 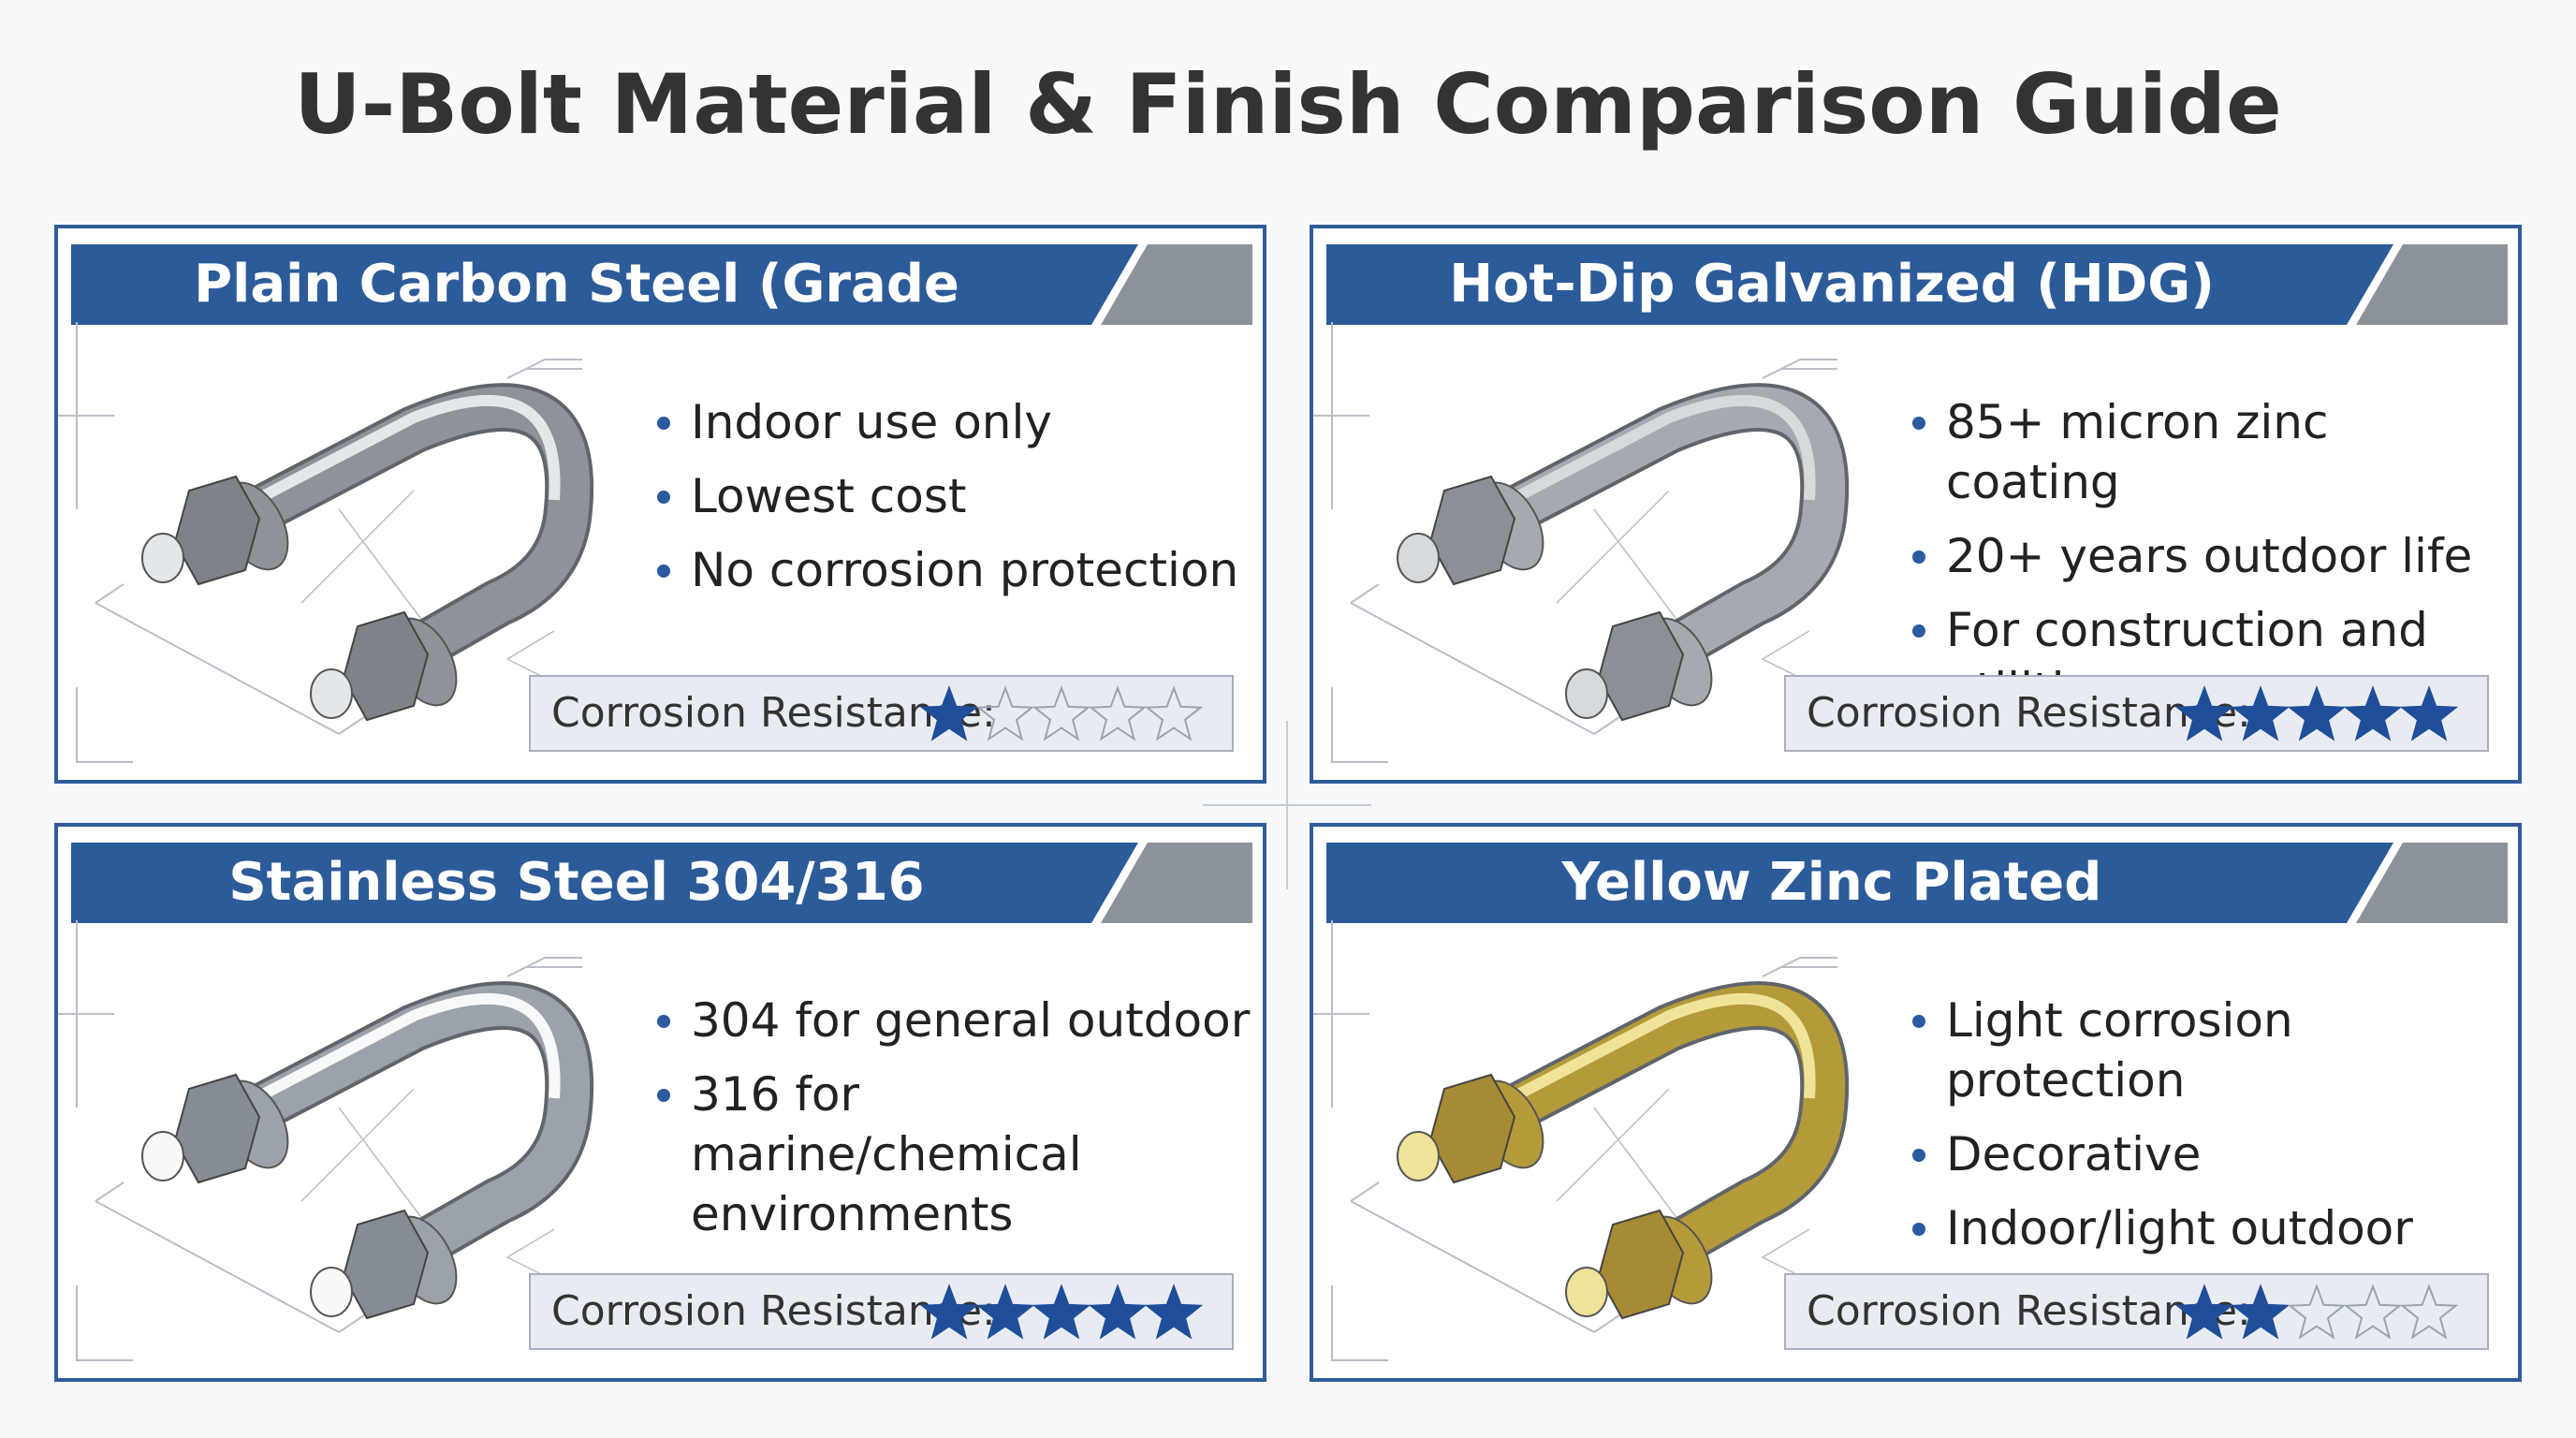 What do you see at coordinates (1832, 882) in the screenshot?
I see `card-title: Yellow Zinc Plated` at bounding box center [1832, 882].